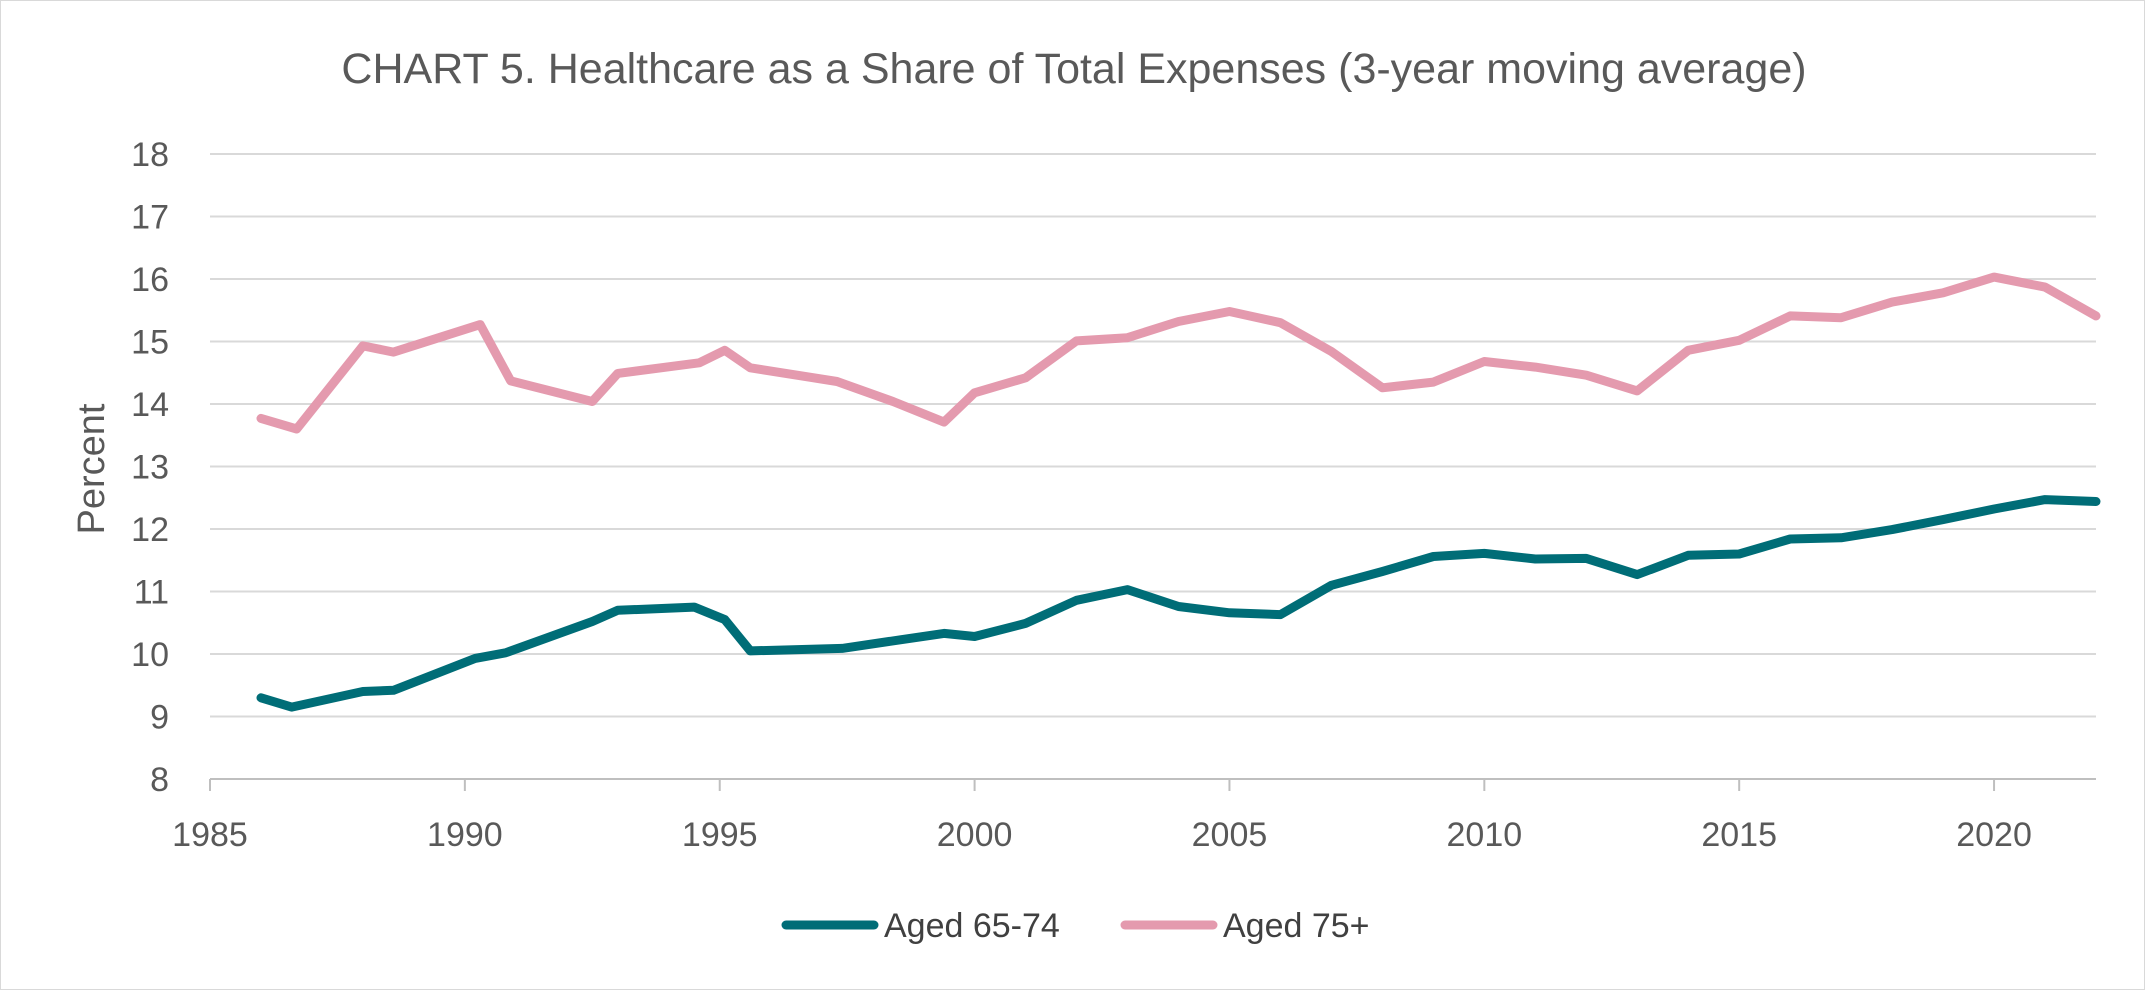 Image resolution: width=2147 pixels, height=993 pixels. What do you see at coordinates (465, 835) in the screenshot?
I see `x-tick-label: 1990` at bounding box center [465, 835].